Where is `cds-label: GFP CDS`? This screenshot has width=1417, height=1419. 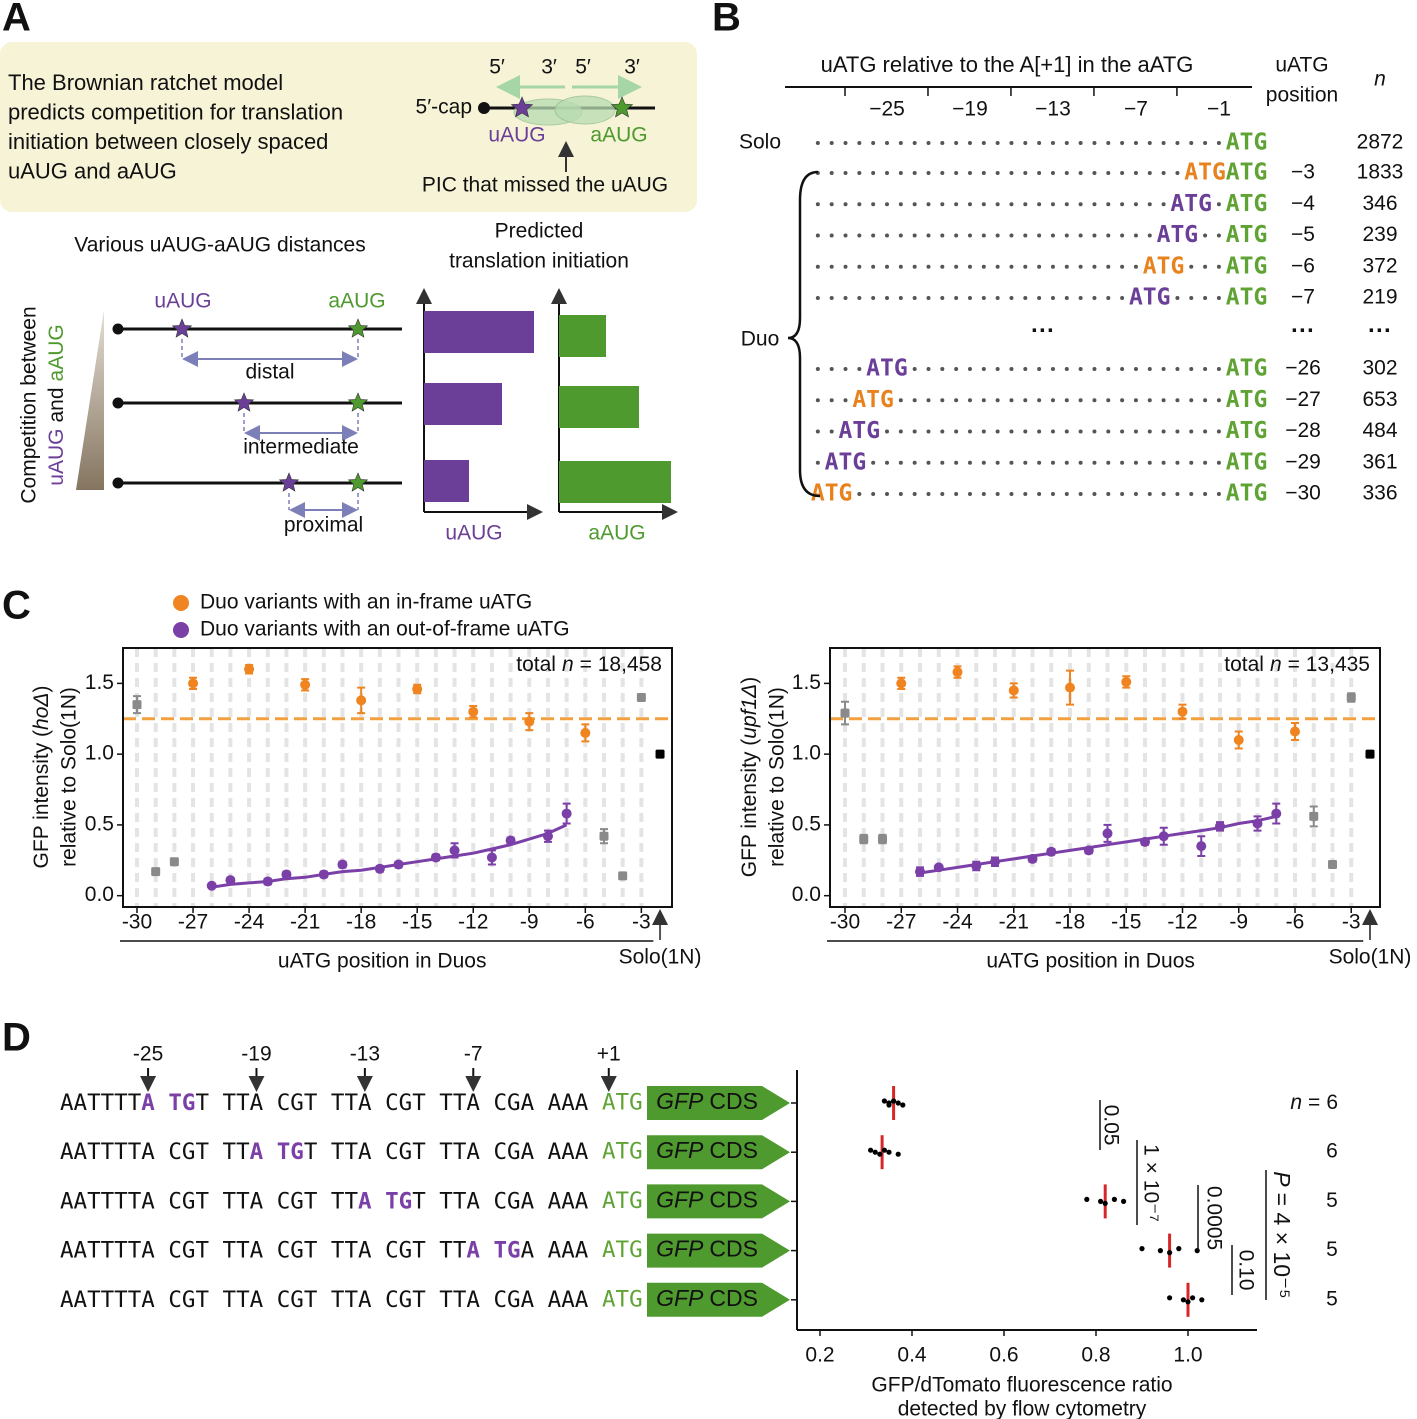
cds-label: GFP CDS is located at coordinates (707, 1199).